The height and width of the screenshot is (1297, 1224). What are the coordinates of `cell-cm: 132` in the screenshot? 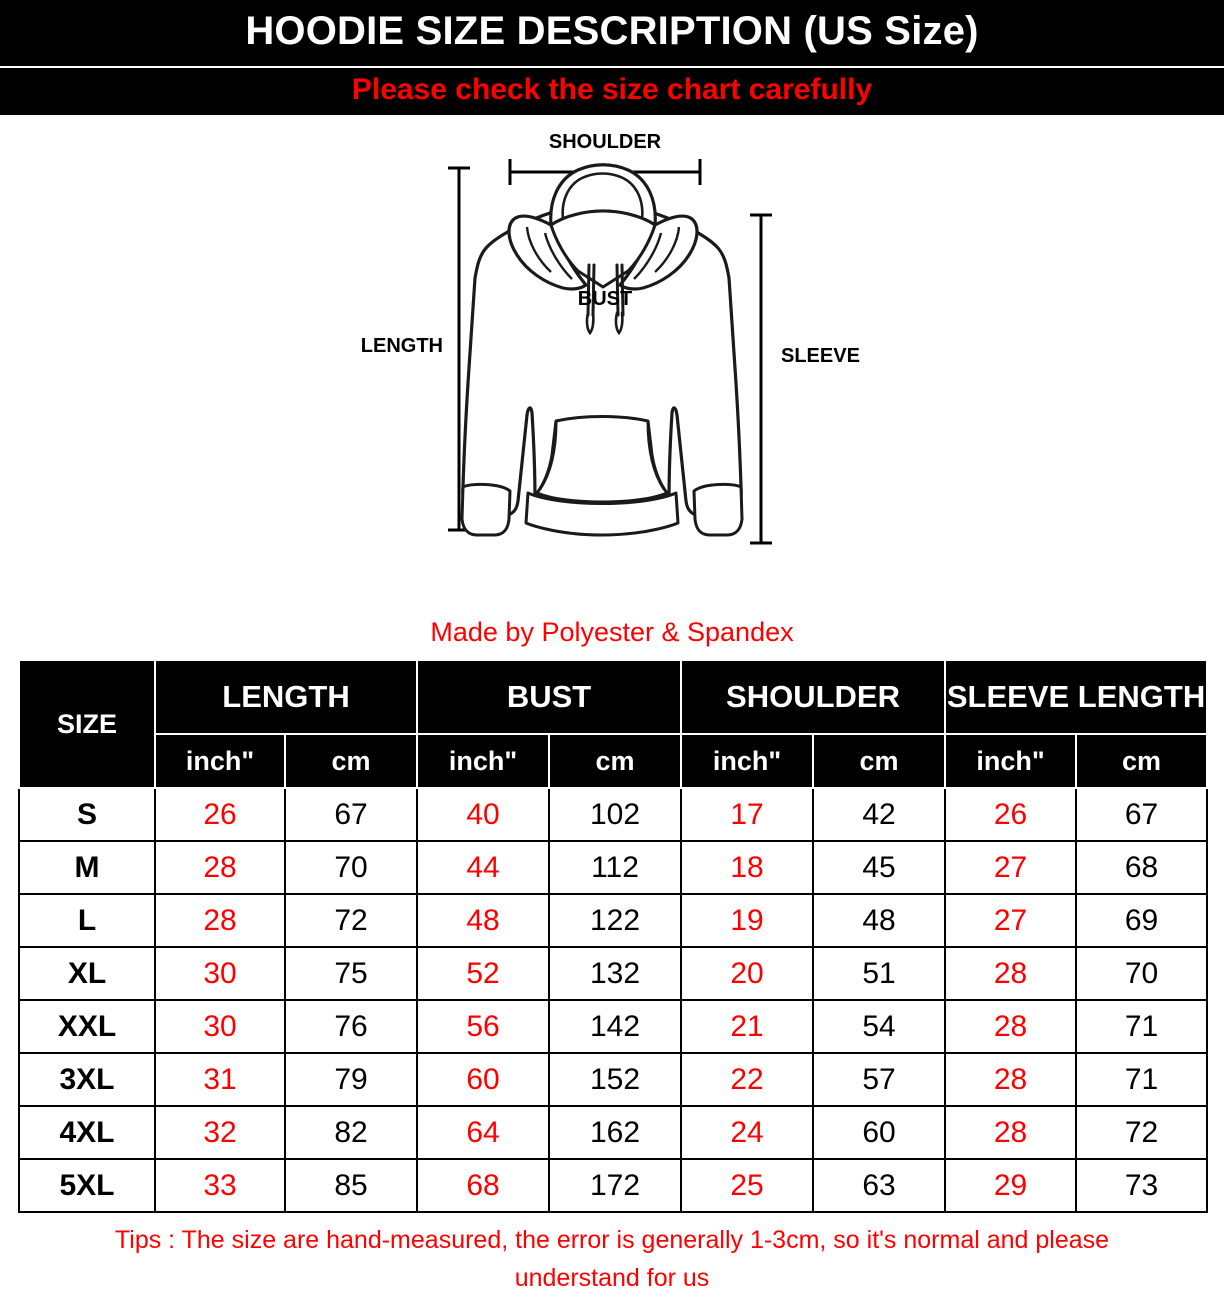 It's located at (615, 973).